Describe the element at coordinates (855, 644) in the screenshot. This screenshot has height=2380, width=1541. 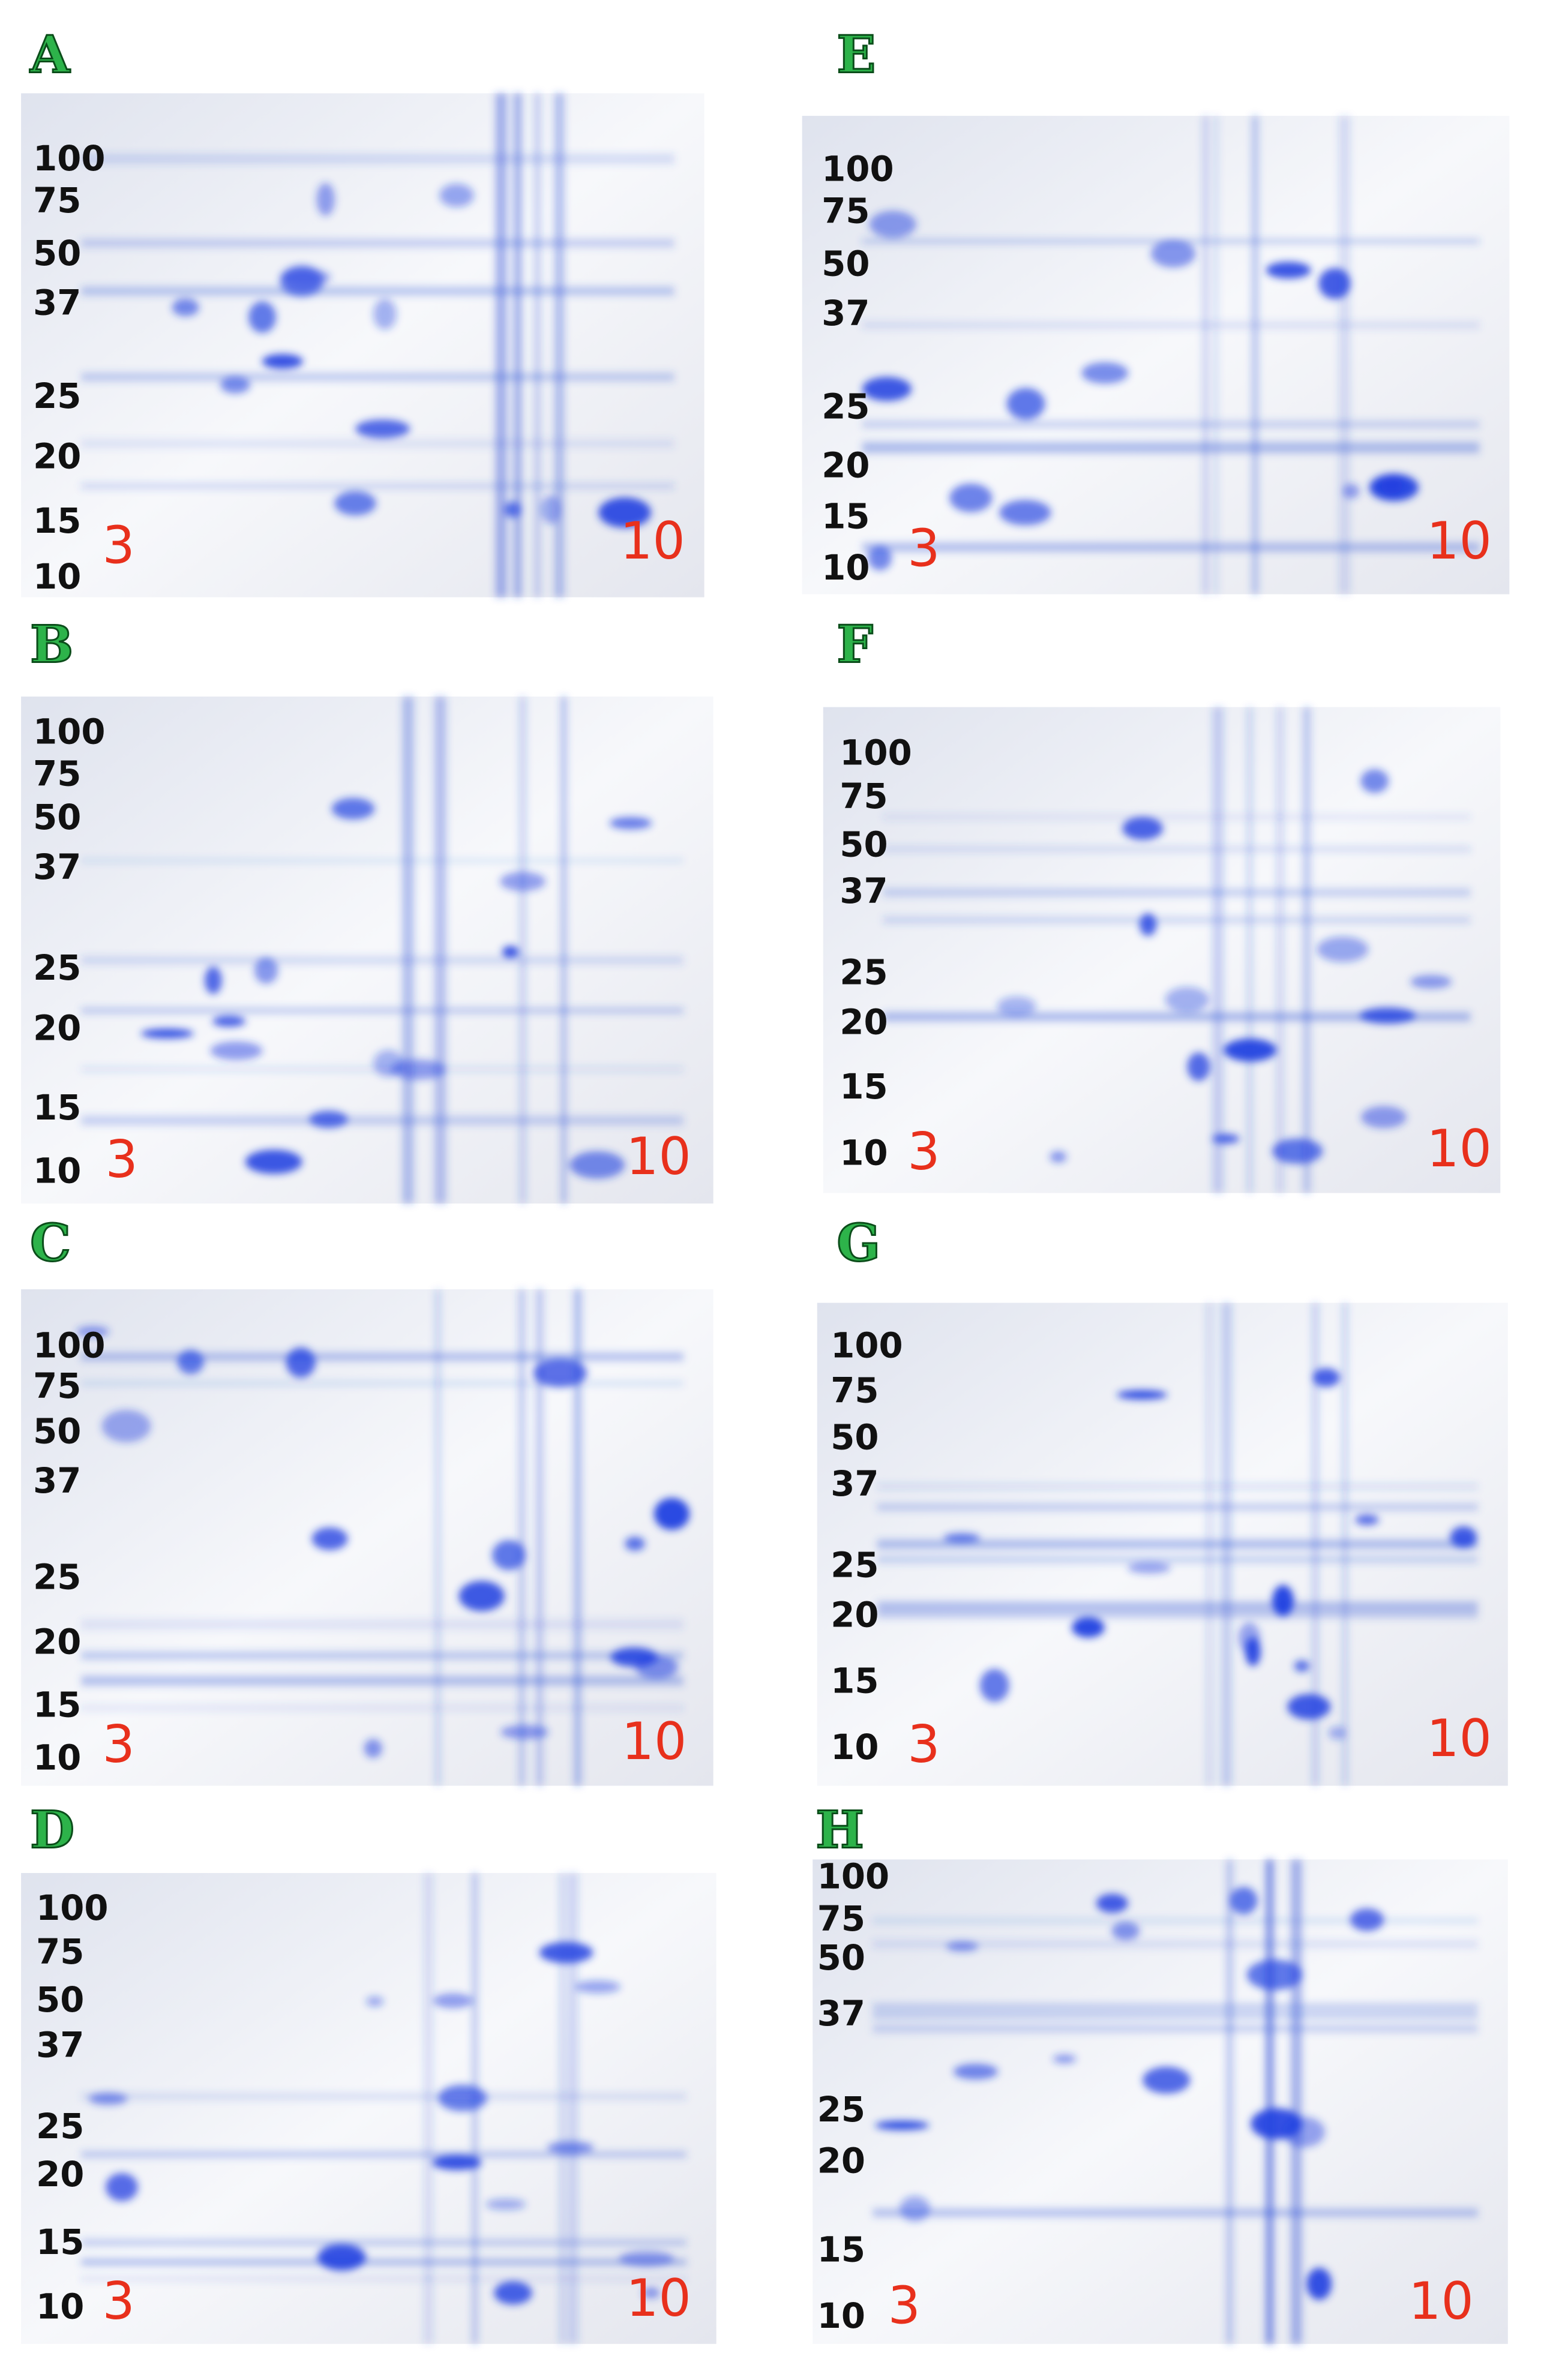
I see `panel-letter: F` at that location.